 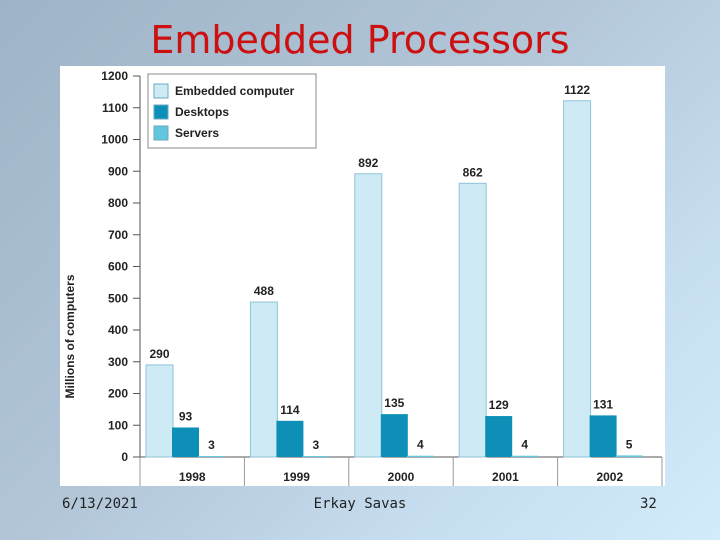 What do you see at coordinates (368, 163) in the screenshot?
I see `data-label-embedded-computer-2000: 892` at bounding box center [368, 163].